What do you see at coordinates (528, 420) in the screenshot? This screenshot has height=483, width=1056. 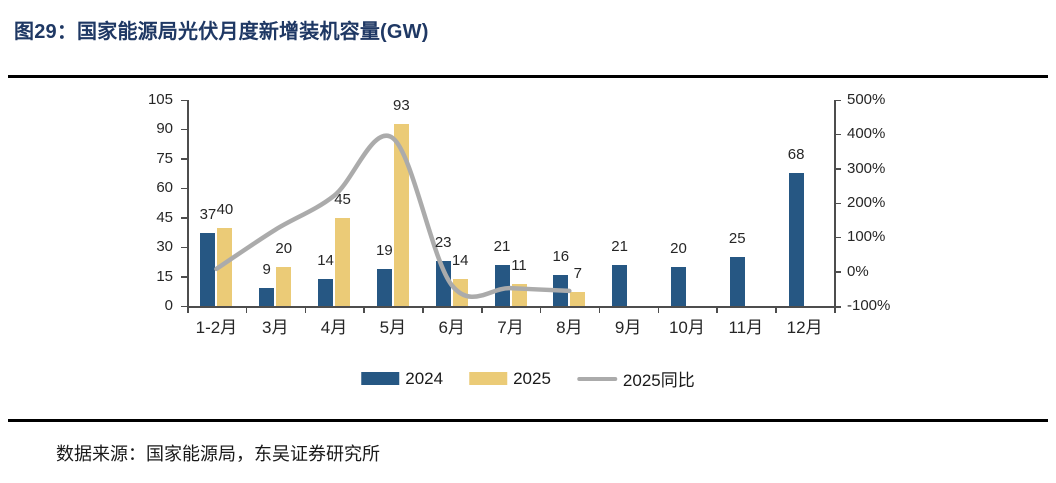 I see `bottom-divider` at bounding box center [528, 420].